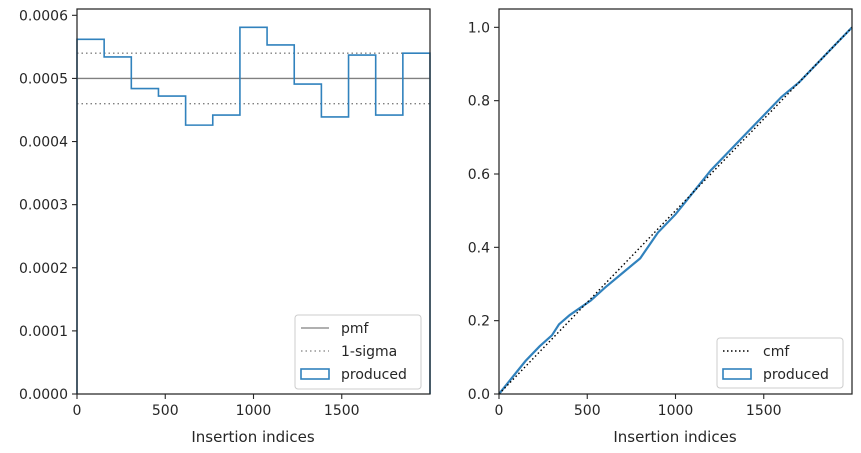 This screenshot has width=861, height=453. I want to click on y-tick-label: 0.8, so click(479, 102).